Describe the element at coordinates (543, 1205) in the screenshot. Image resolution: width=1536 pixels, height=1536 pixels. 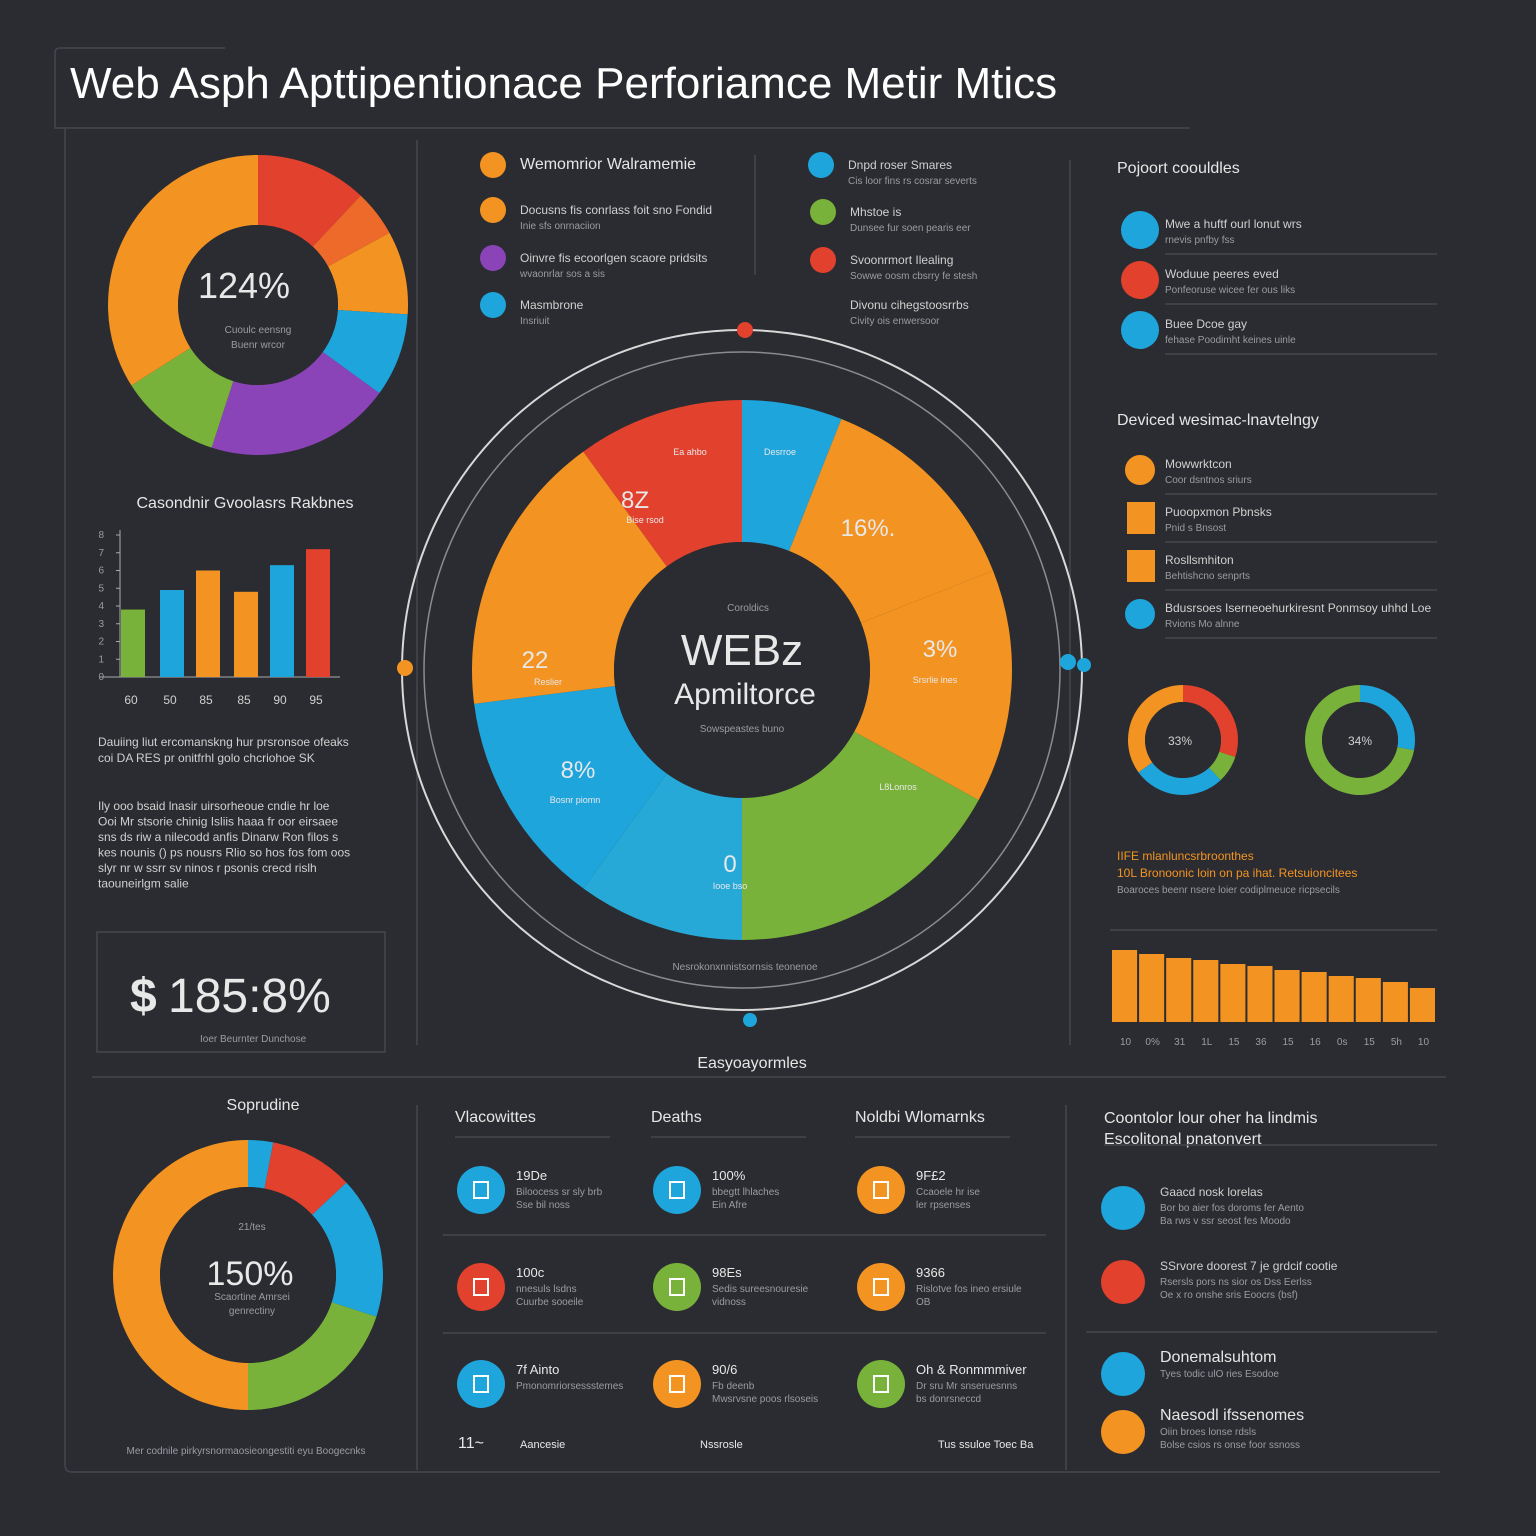
I see `item-desc: Sse bil noss` at that location.